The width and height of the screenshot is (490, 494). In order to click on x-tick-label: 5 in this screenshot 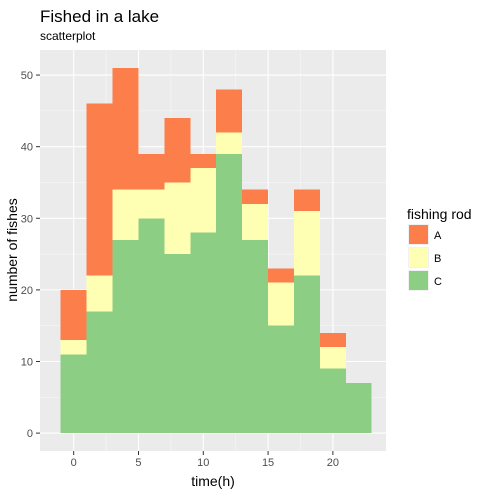, I will do `click(138, 463)`.